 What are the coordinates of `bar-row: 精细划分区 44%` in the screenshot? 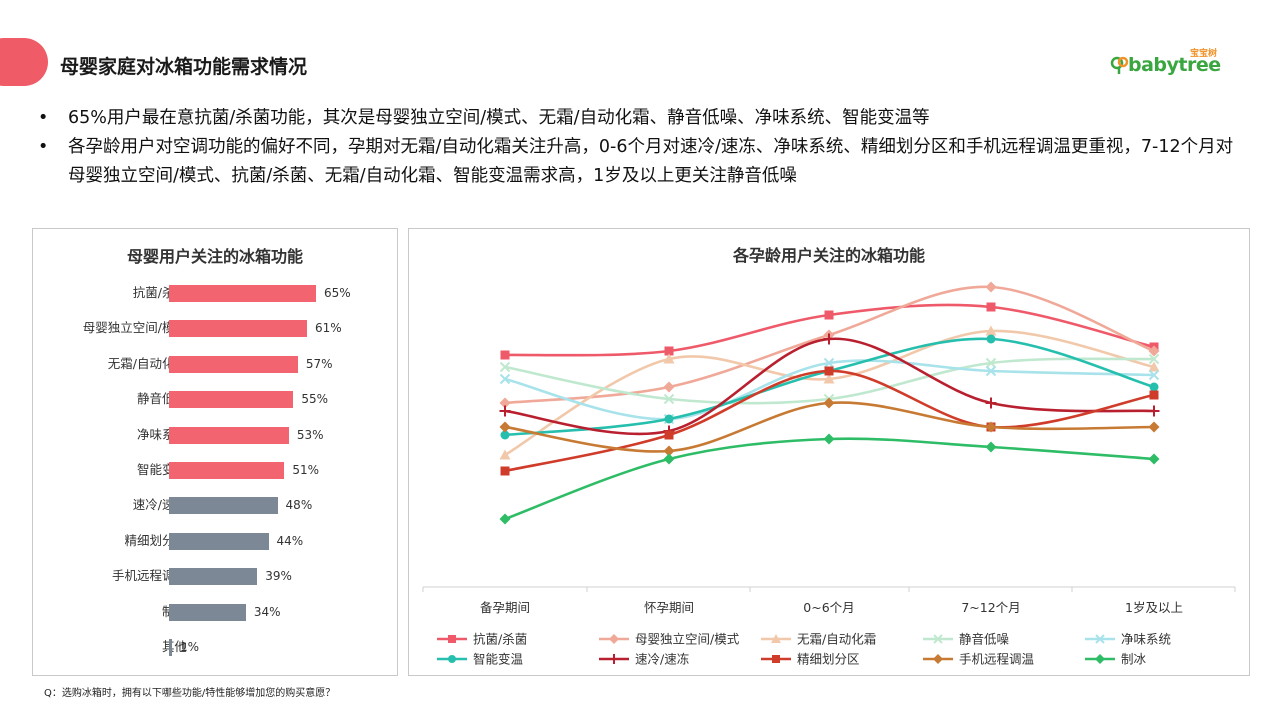 It's located at (215, 541).